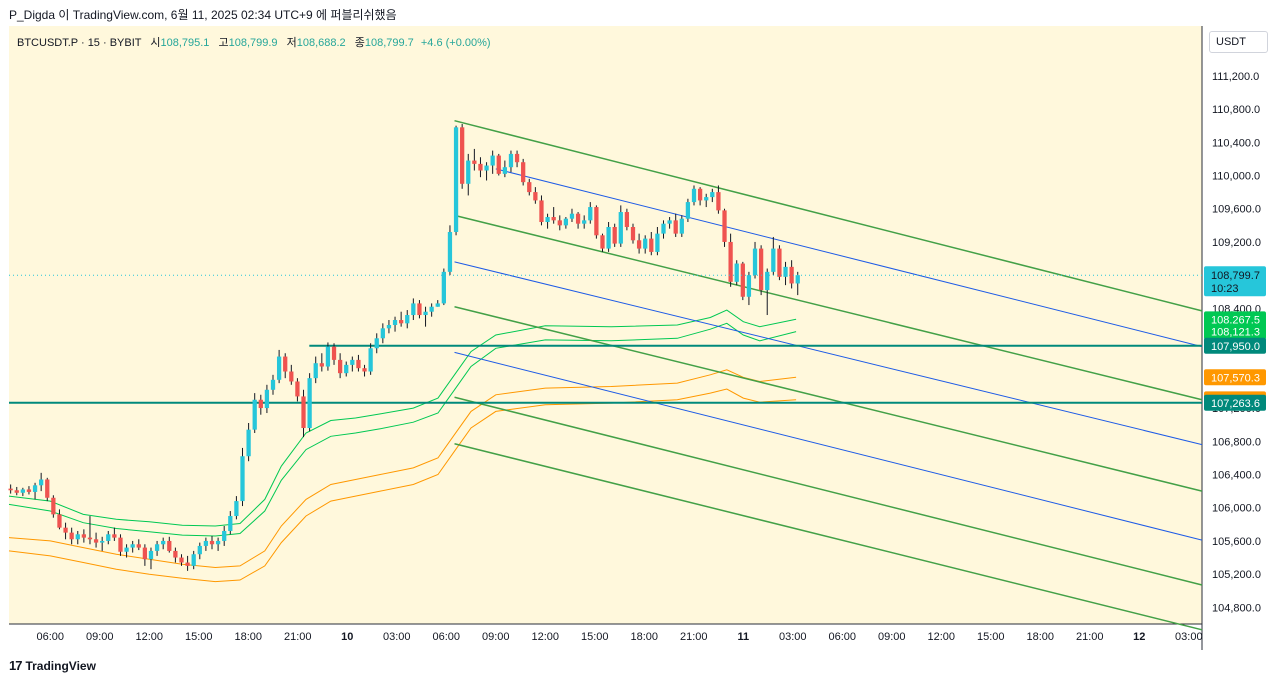 This screenshot has height=682, width=1280. Describe the element at coordinates (52, 665) in the screenshot. I see `tradingview-logo: 17 TradingView` at that location.